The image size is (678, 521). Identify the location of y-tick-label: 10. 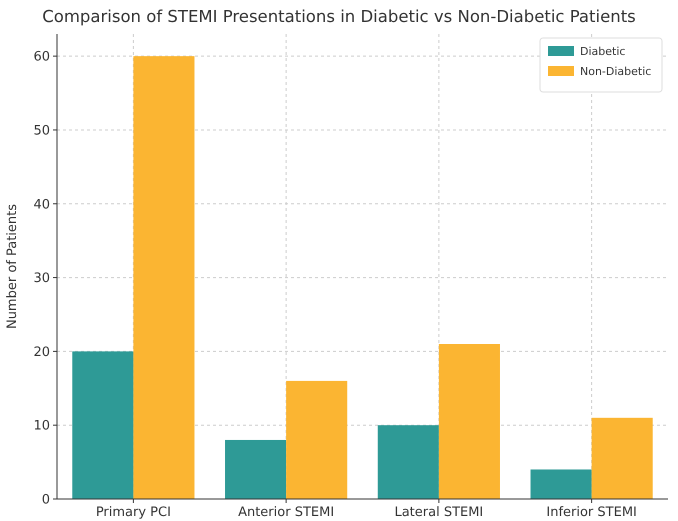
(41, 426).